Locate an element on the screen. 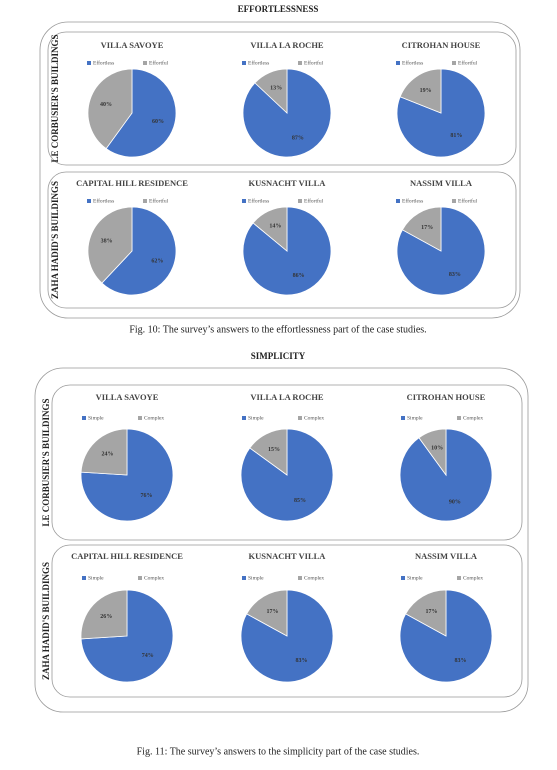  chart-title: KUSNACHT VILLA is located at coordinates (288, 556).